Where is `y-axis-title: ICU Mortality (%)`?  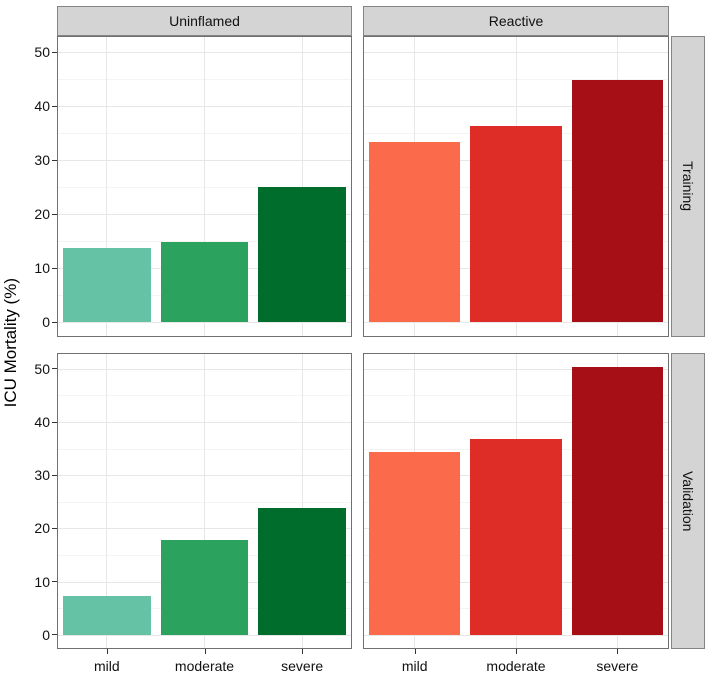
y-axis-title: ICU Mortality (%) is located at coordinates (11, 342).